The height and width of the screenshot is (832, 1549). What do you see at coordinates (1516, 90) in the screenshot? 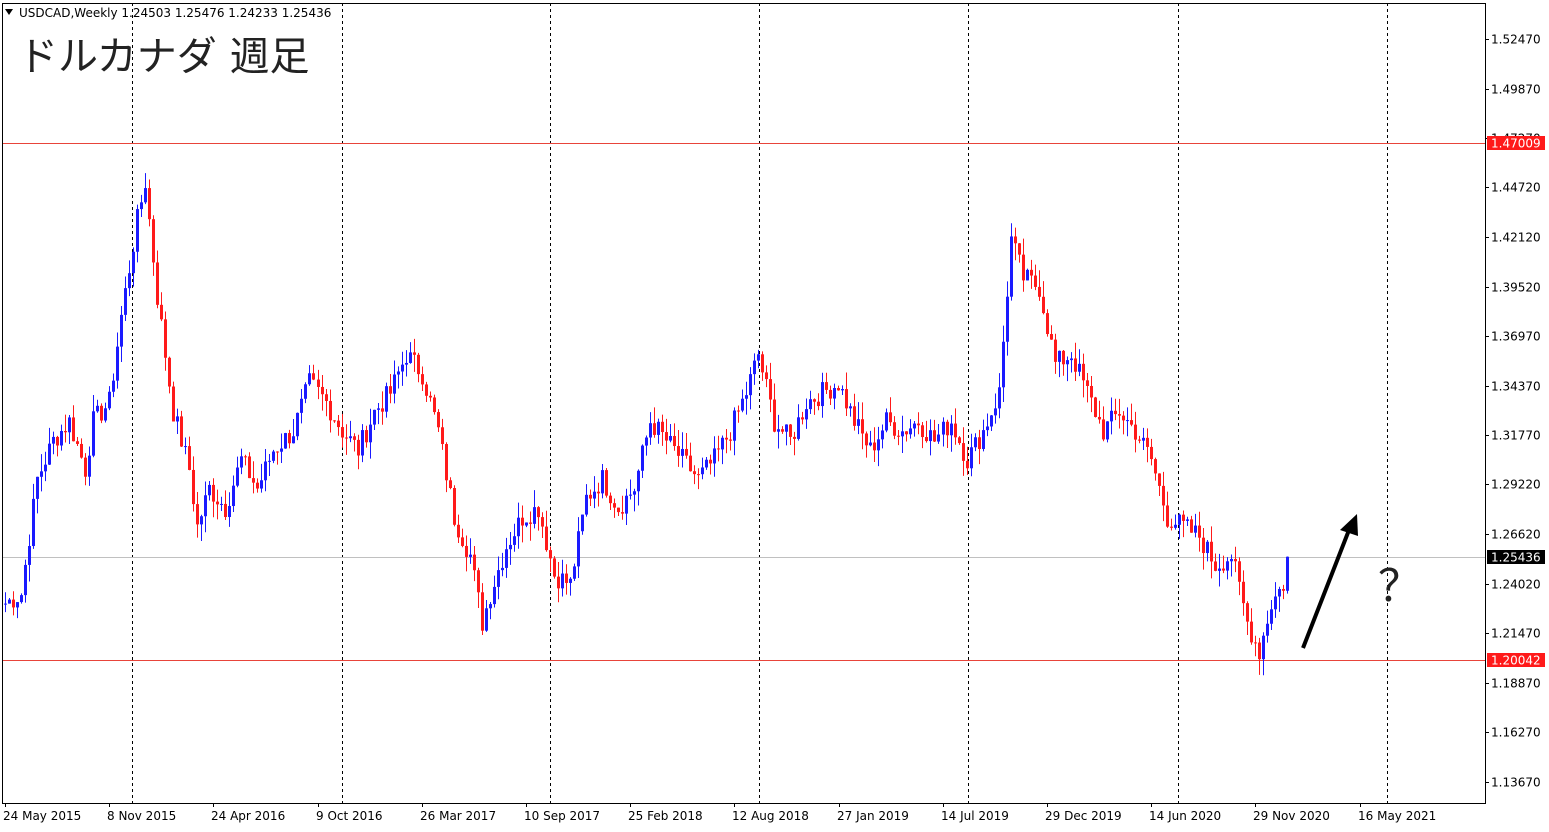
I see `y-tick-label: 1.49870` at bounding box center [1516, 90].